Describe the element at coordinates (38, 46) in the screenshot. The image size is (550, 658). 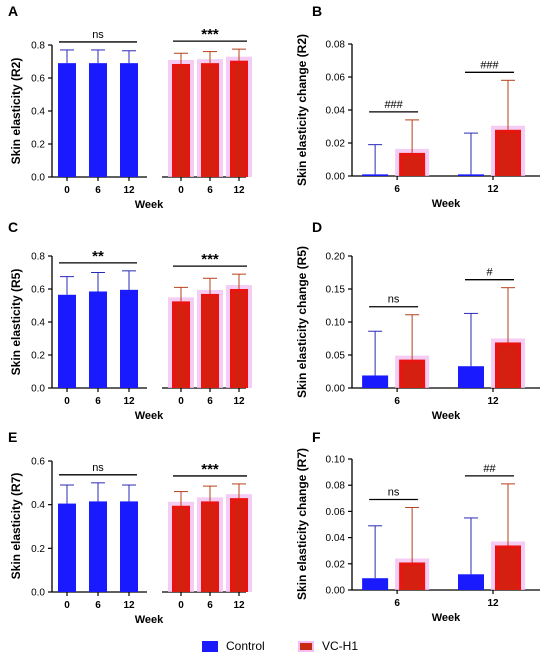
I see `y-tick-label-a-4: 0.8` at that location.